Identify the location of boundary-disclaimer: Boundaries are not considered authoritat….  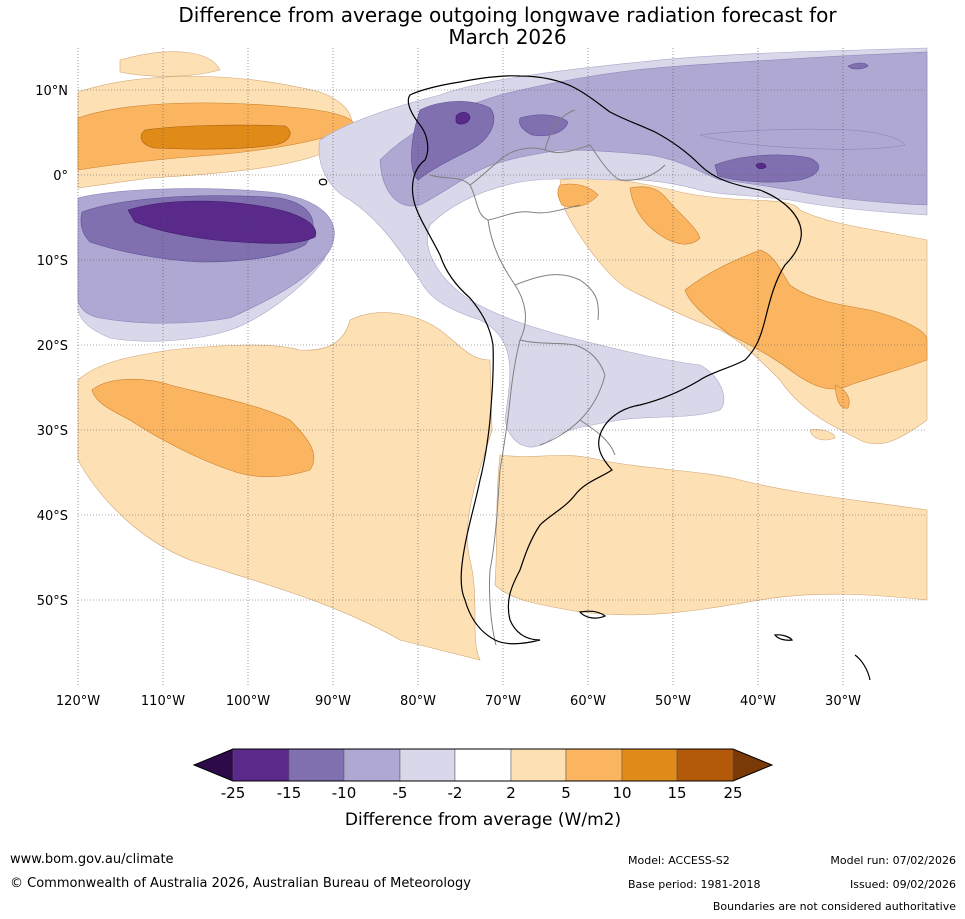
(834, 906).